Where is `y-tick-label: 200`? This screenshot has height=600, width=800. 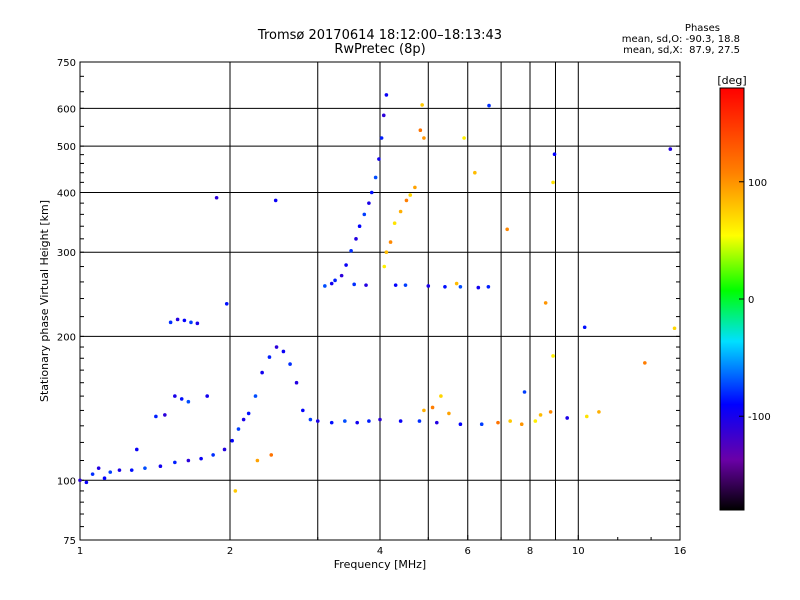
y-tick-label: 200 is located at coordinates (66, 337).